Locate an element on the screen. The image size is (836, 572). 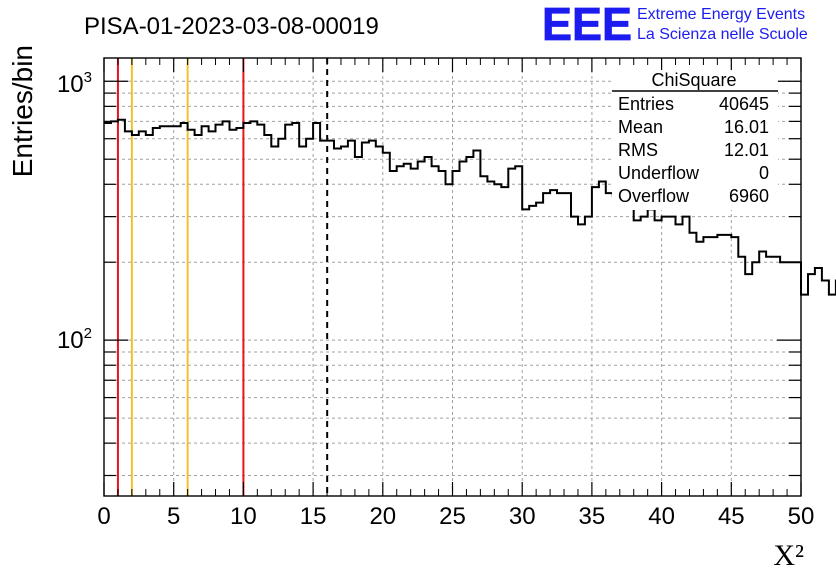
x-tick-label: 35 is located at coordinates (592, 516).